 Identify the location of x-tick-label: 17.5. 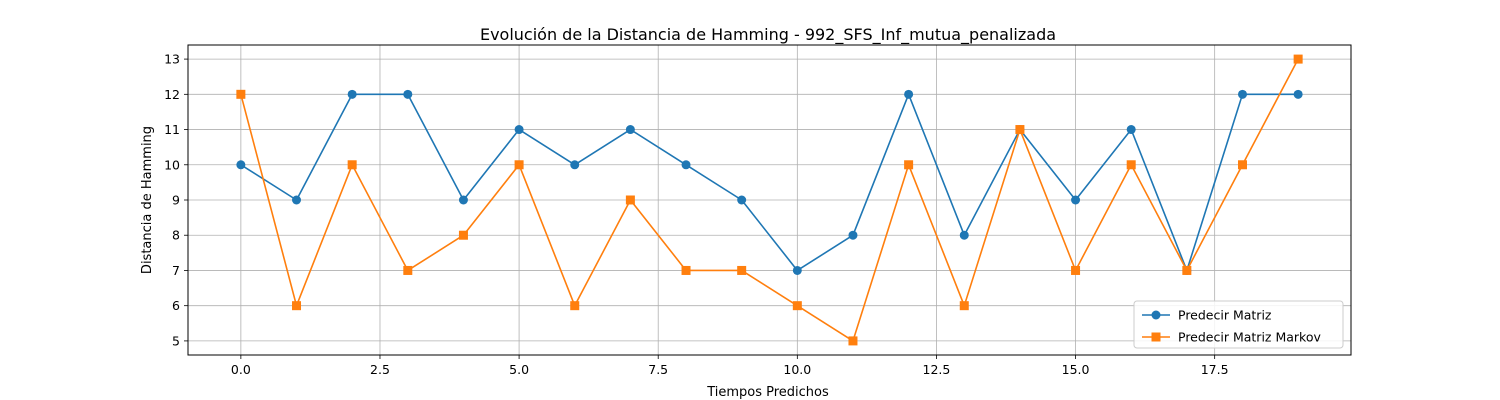
(1215, 369).